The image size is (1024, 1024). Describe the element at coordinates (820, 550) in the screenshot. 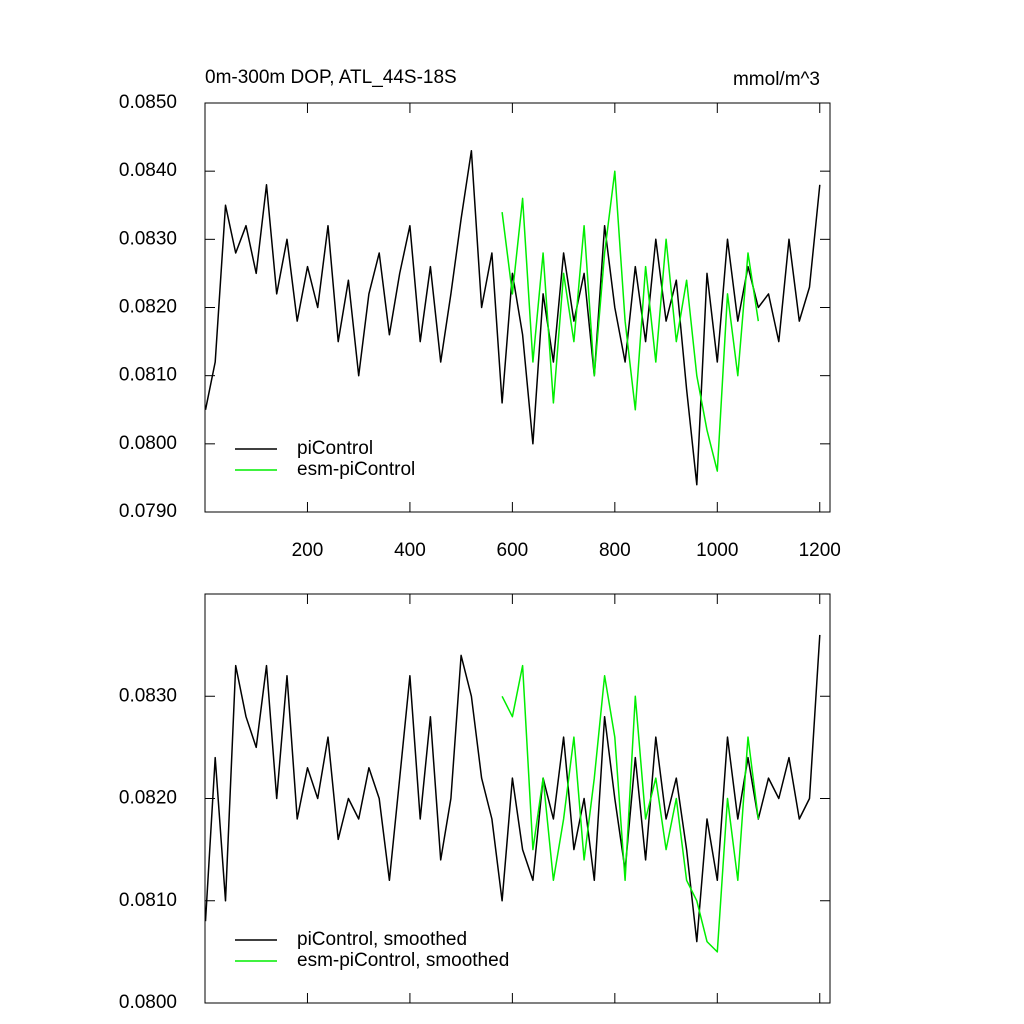

I see `x-tick-label: 1200` at that location.